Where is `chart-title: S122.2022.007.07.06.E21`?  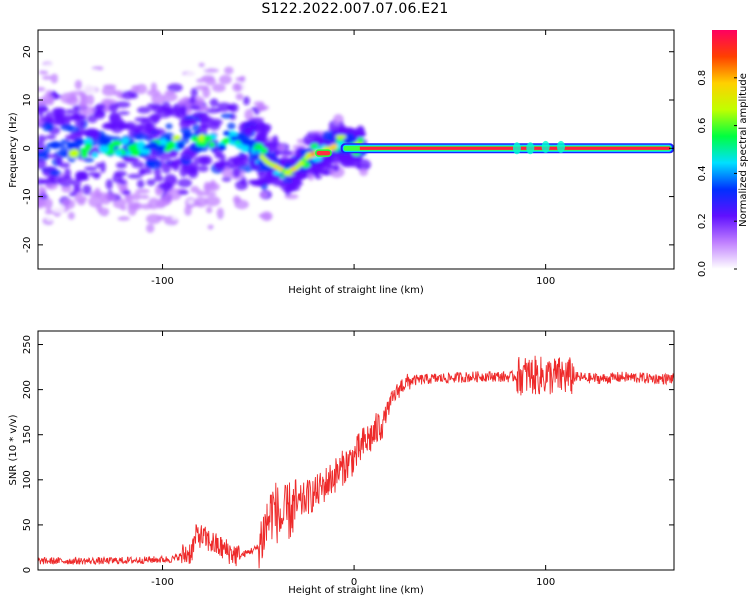 chart-title: S122.2022.007.07.06.E21 is located at coordinates (355, 9).